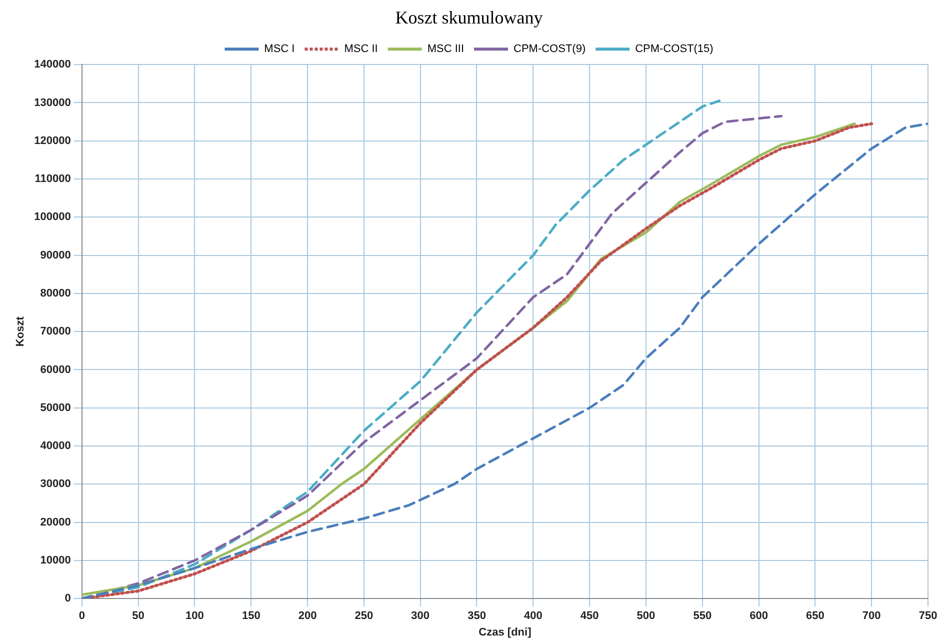  Describe the element at coordinates (279, 49) in the screenshot. I see `legend-label: MSC I` at that location.